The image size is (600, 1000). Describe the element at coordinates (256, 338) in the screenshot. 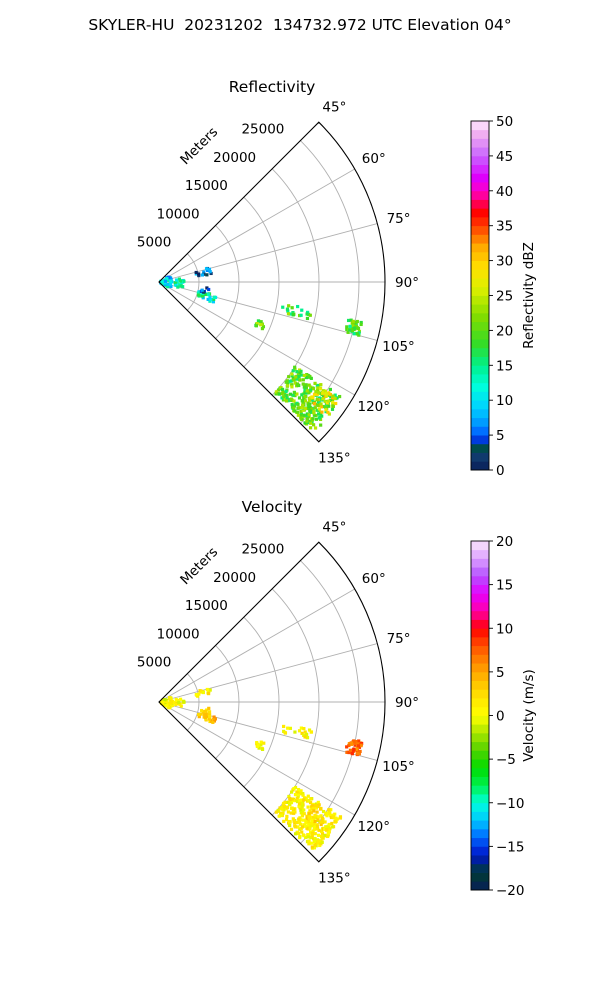

I see `azimuth-gridline` at that location.